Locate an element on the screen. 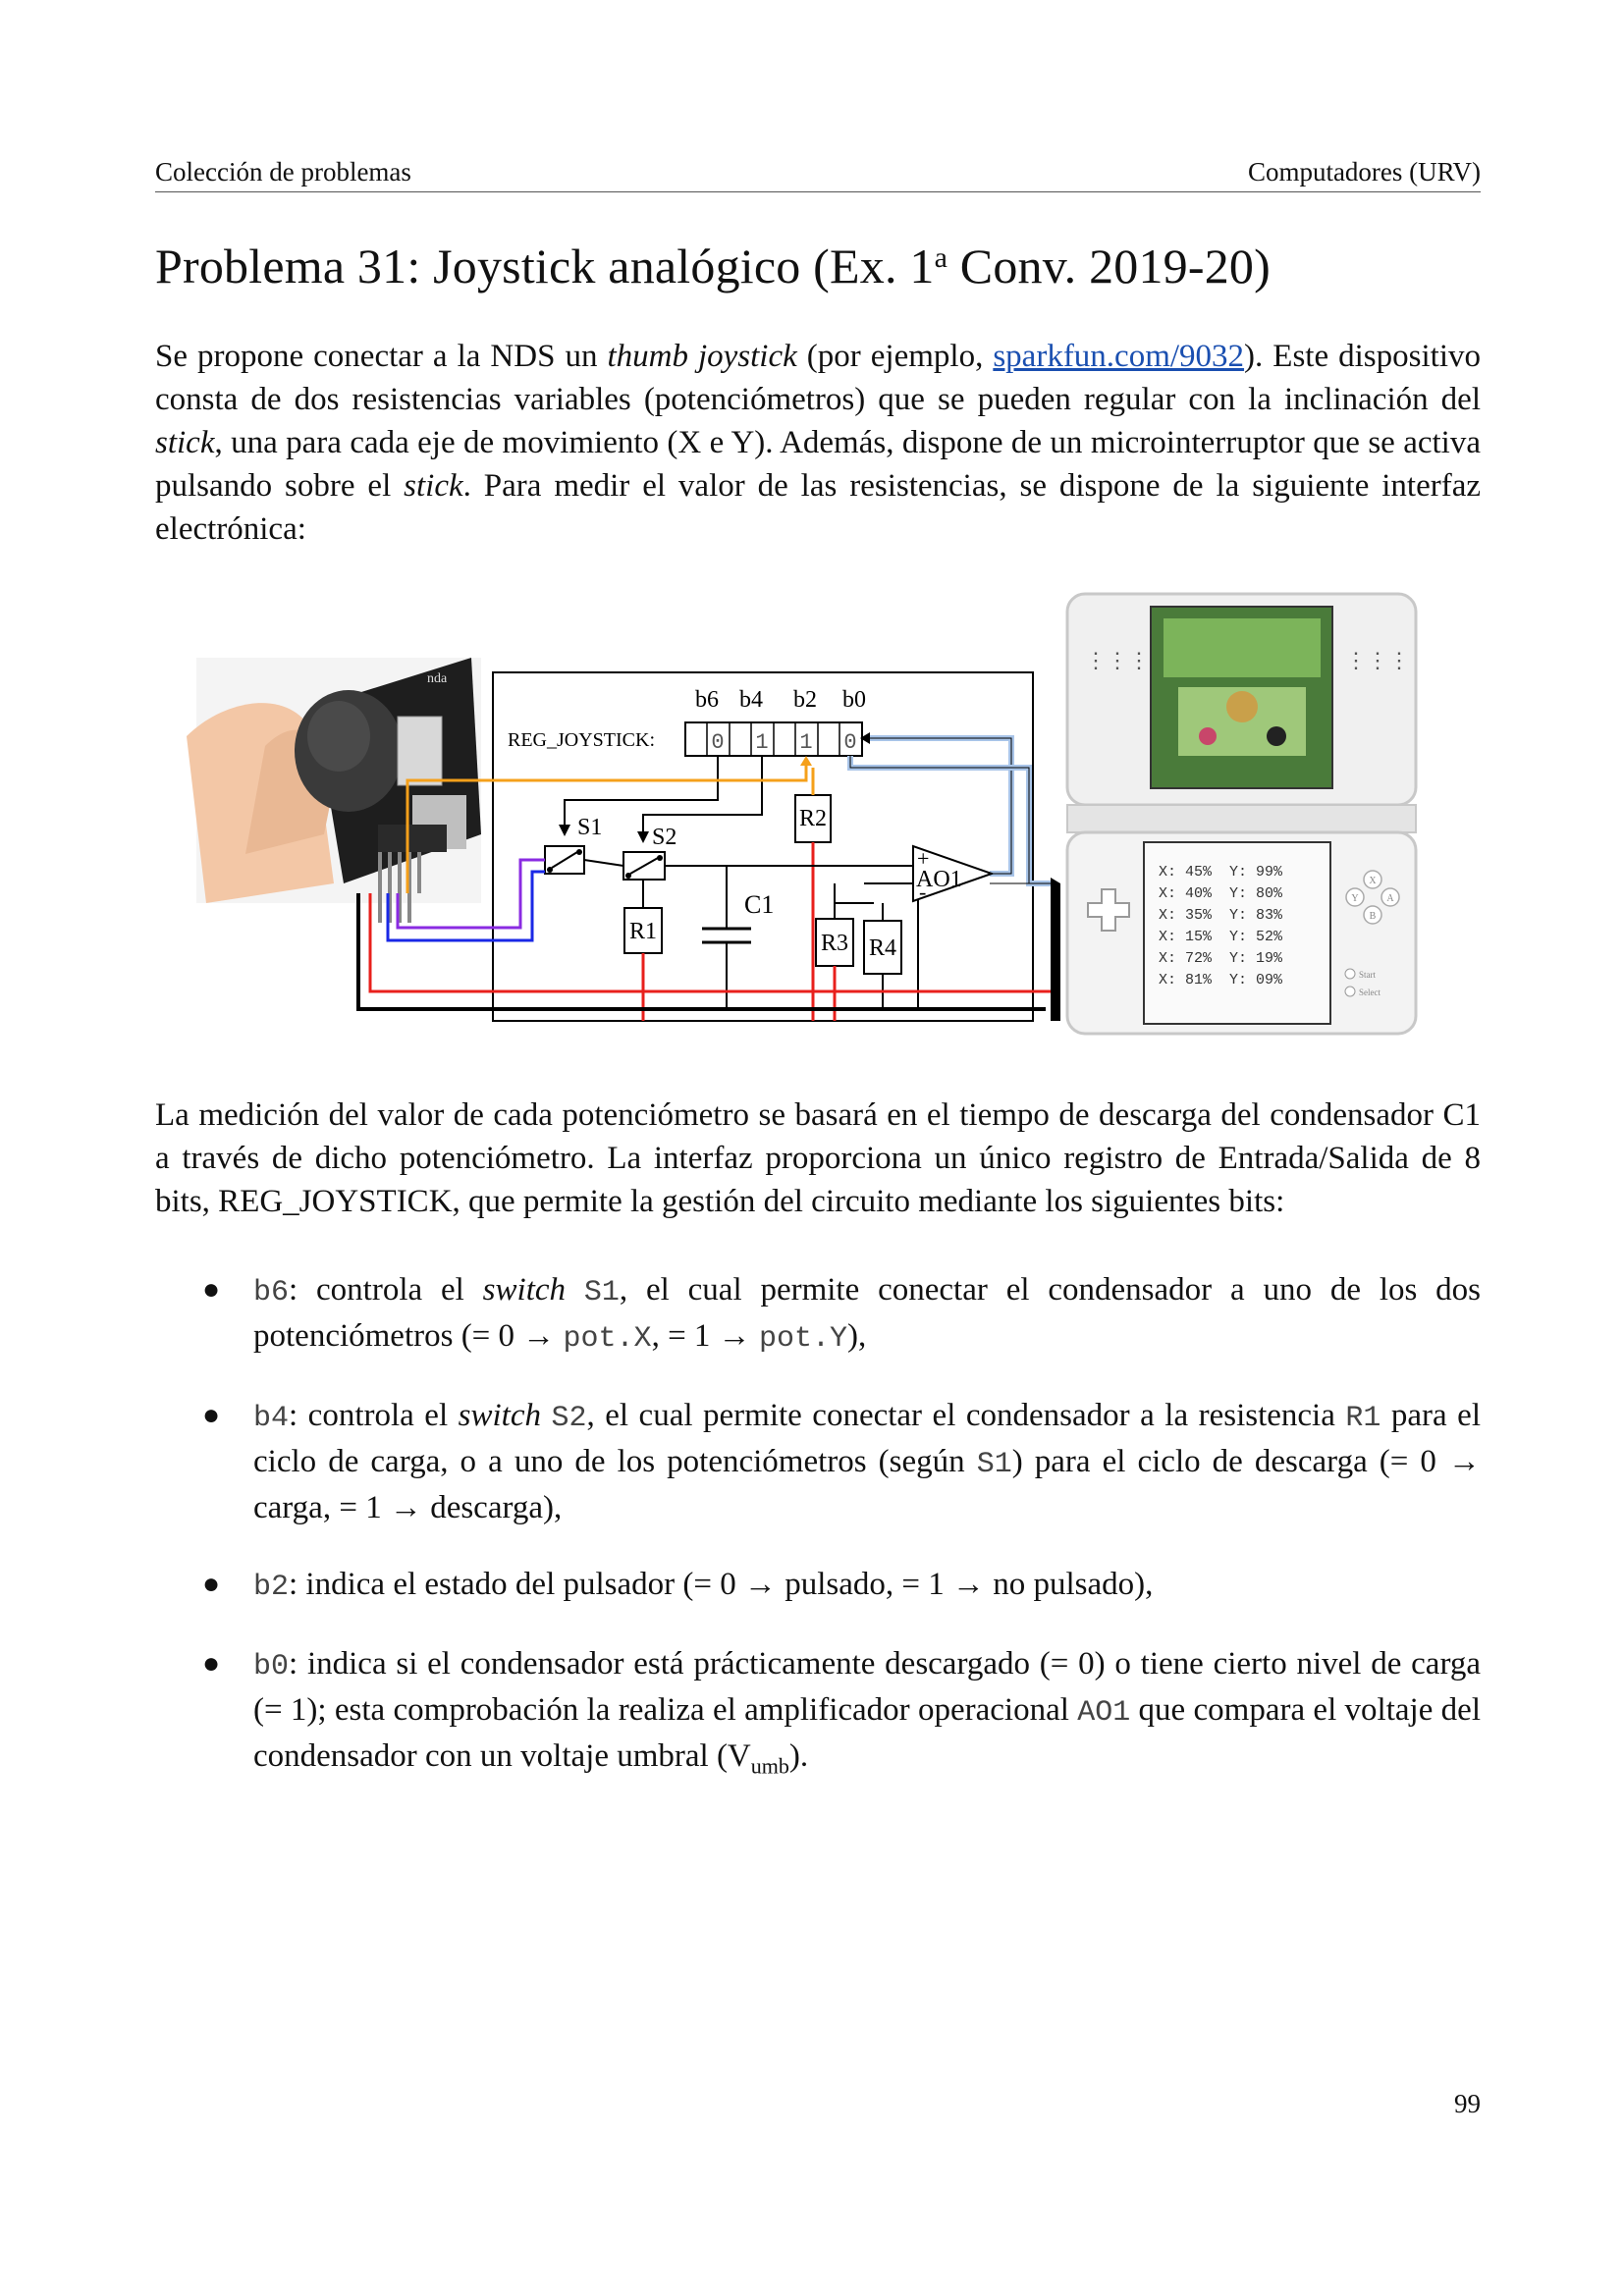 This screenshot has width=1624, height=2296. power-rail is located at coordinates (709, 943).